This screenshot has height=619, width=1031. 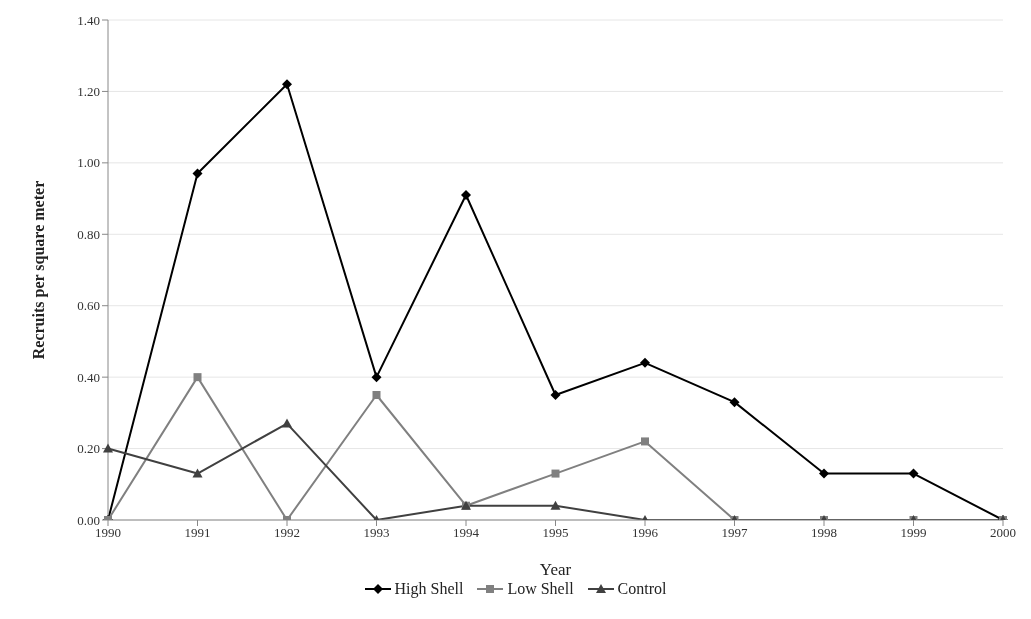 What do you see at coordinates (466, 533) in the screenshot?
I see `x-tick-label: 1994` at bounding box center [466, 533].